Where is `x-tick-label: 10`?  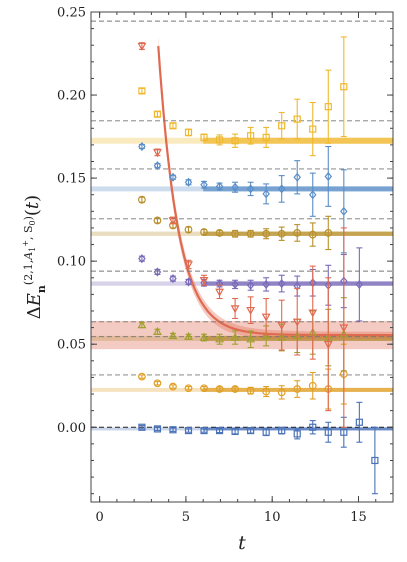 x-tick-label: 10 is located at coordinates (272, 517).